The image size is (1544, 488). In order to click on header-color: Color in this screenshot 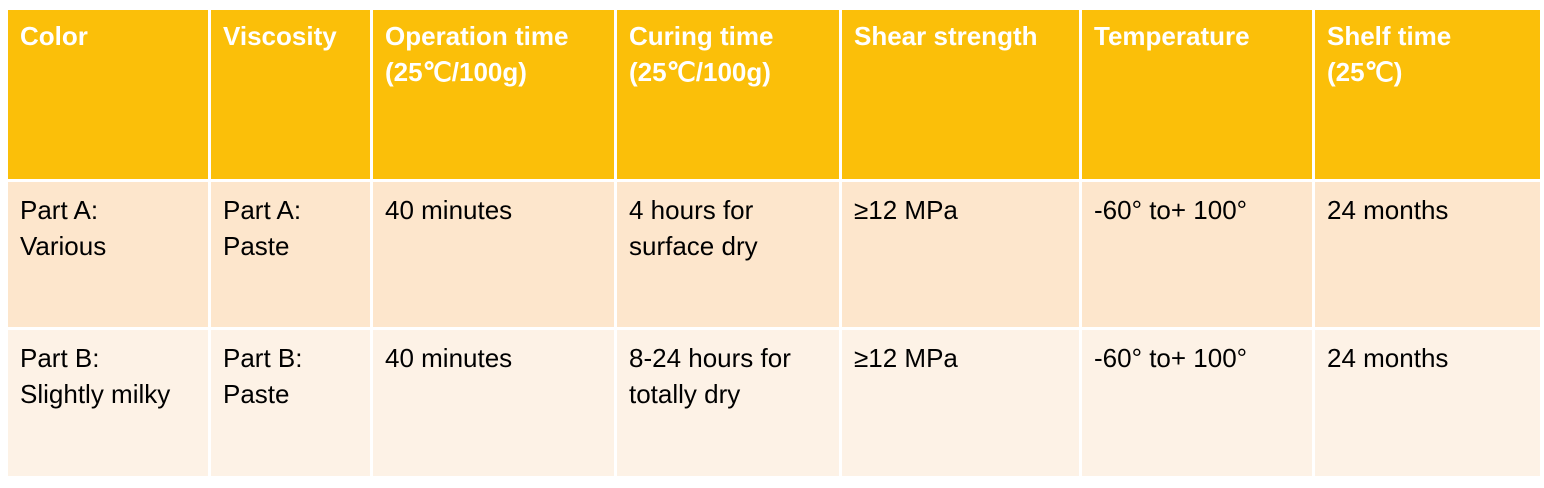, I will do `click(109, 94)`.